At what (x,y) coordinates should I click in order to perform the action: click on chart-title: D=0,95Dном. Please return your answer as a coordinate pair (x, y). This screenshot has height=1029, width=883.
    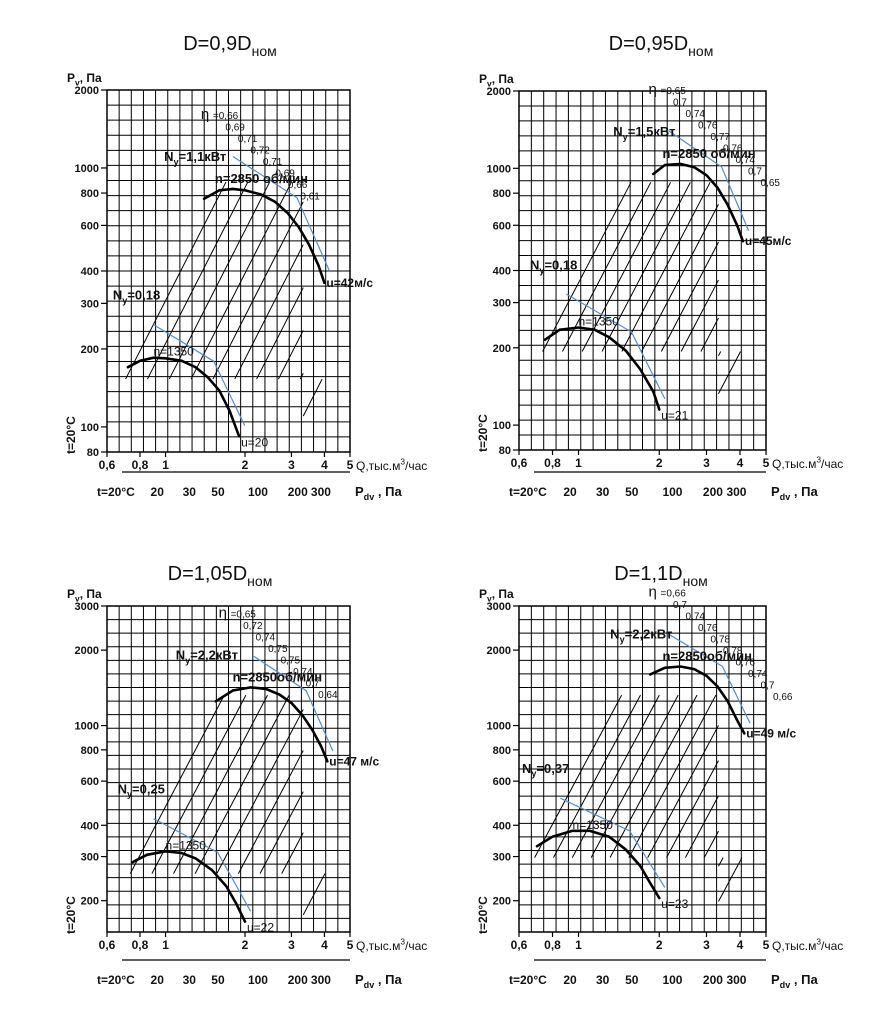
    Looking at the image, I should click on (661, 46).